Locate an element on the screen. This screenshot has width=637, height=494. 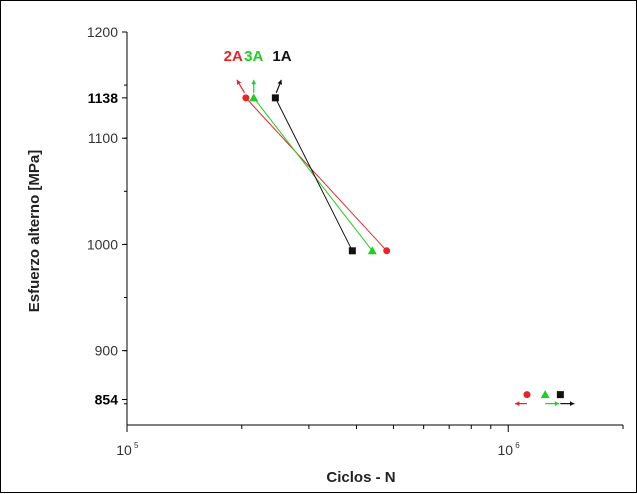
y-ticks: 1200 1138 1100 1000 900 854 is located at coordinates (107, 216).